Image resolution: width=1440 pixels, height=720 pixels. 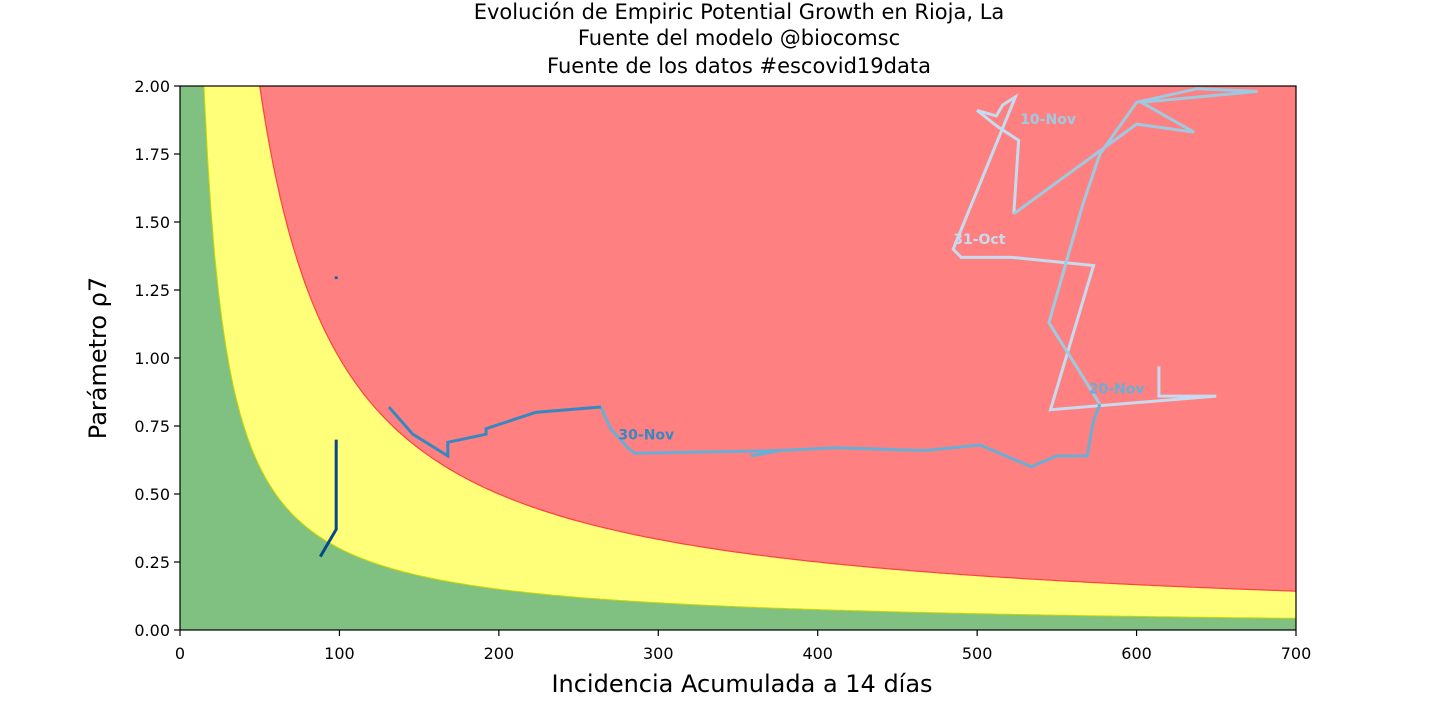 I want to click on y-tick-label: 2.00, so click(x=152, y=86).